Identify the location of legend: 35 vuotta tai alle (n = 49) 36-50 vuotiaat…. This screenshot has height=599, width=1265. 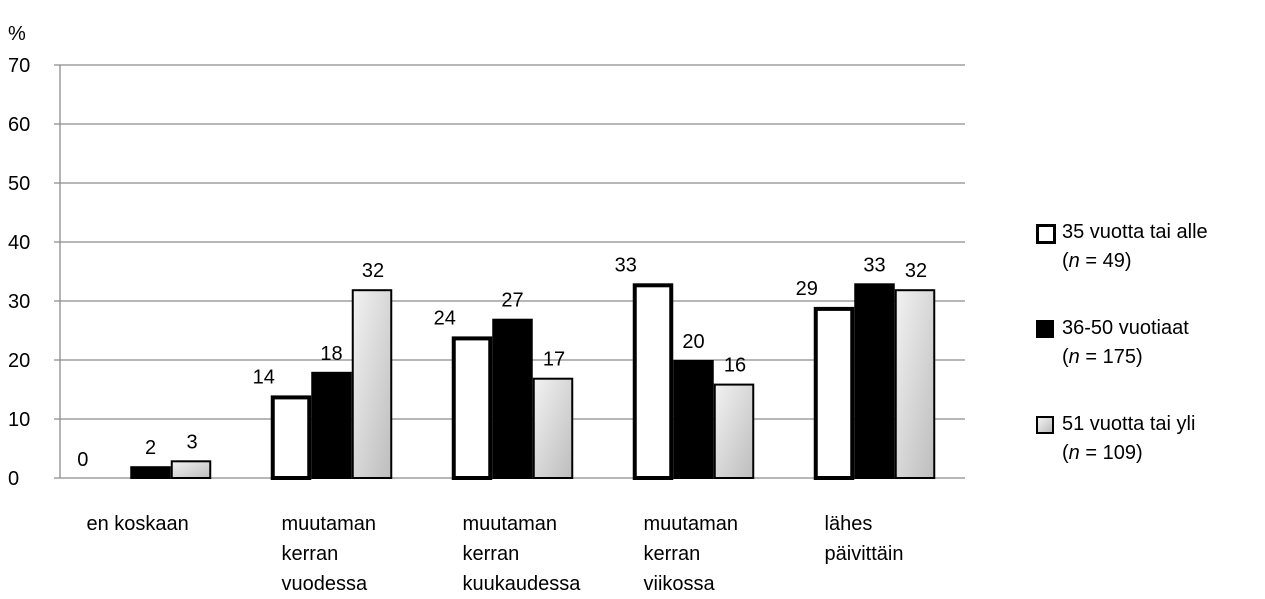
(1148, 362).